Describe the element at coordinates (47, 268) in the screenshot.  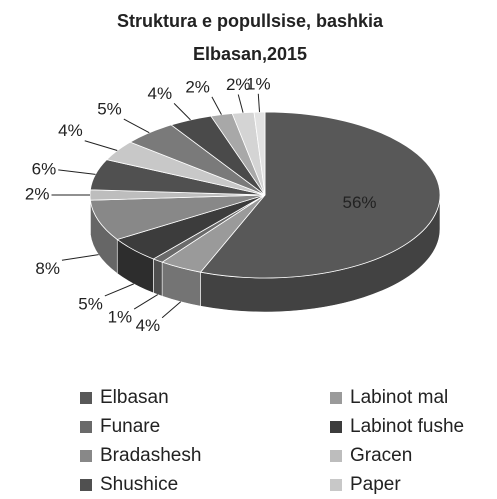
I see `data-label: 8%` at that location.